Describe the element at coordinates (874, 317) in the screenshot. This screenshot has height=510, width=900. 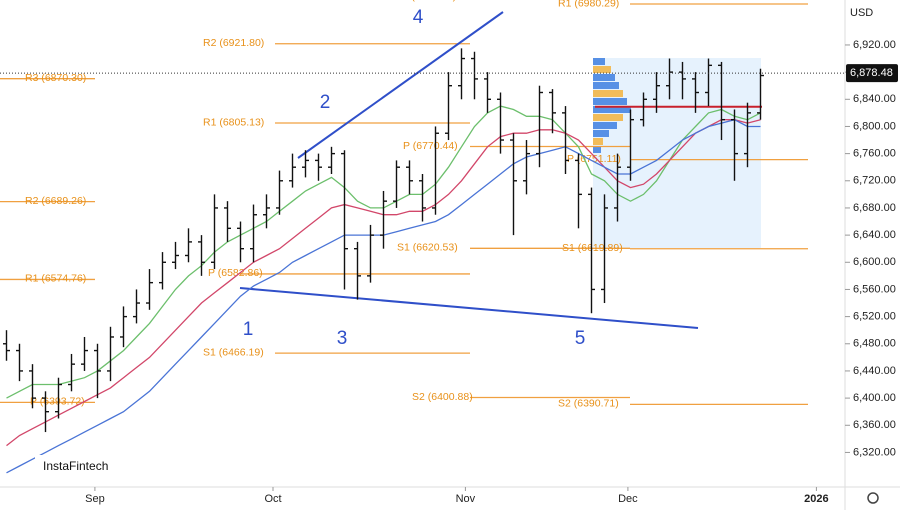
I see `y-tick-label: 6,520.00` at that location.